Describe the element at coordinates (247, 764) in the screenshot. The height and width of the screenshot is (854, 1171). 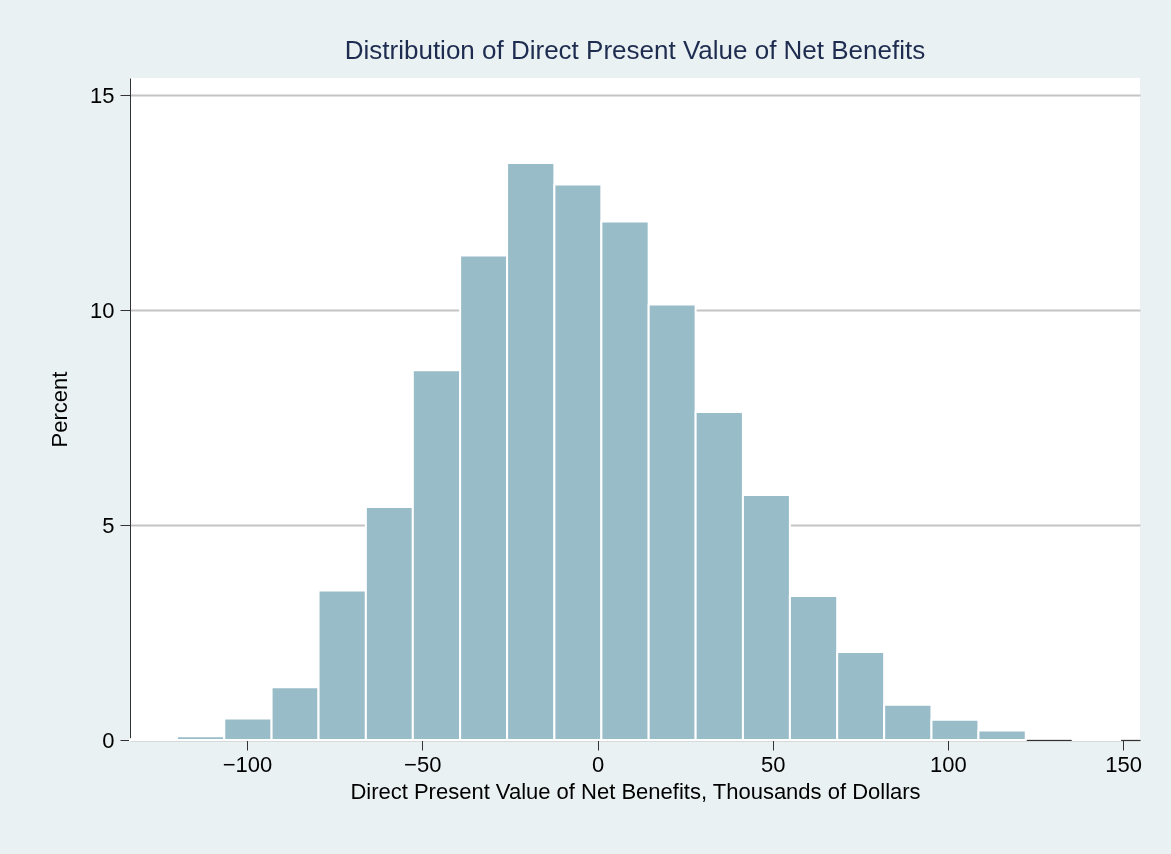
I see `x-tick-label: −100` at that location.